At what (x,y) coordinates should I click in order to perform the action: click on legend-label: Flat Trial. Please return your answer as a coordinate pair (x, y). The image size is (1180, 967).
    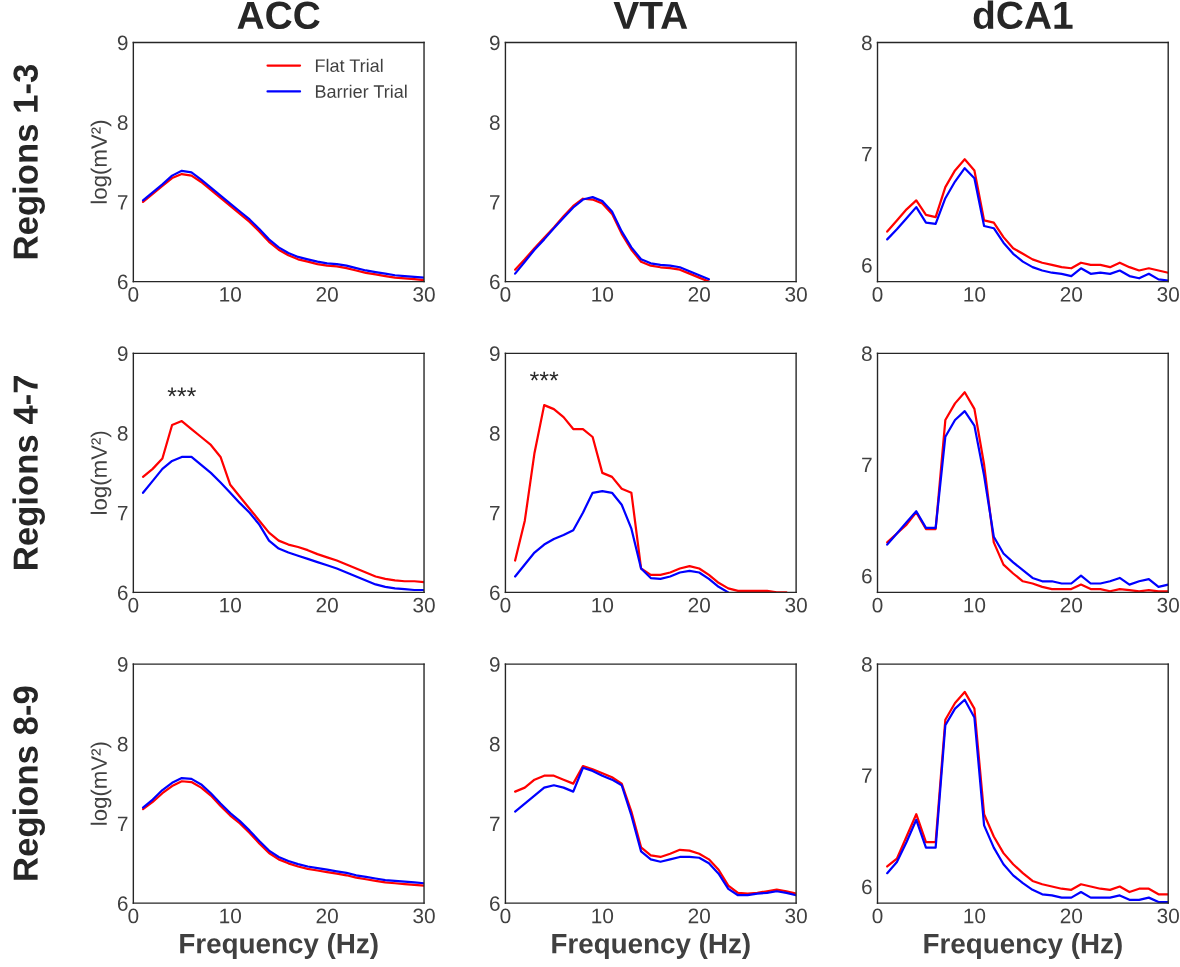
    Looking at the image, I should click on (349, 65).